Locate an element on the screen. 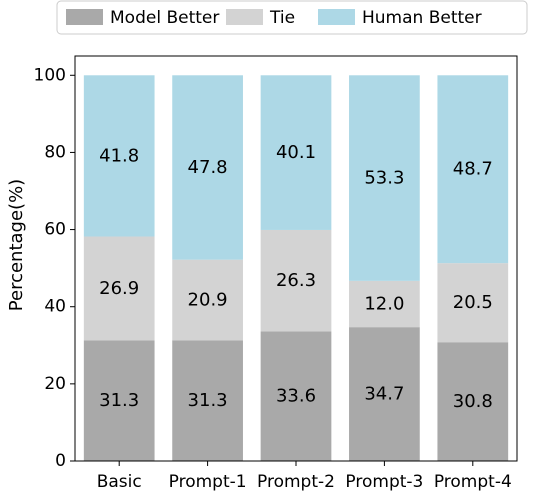 This screenshot has height=493, width=548. data-label: 41.8 is located at coordinates (119, 155).